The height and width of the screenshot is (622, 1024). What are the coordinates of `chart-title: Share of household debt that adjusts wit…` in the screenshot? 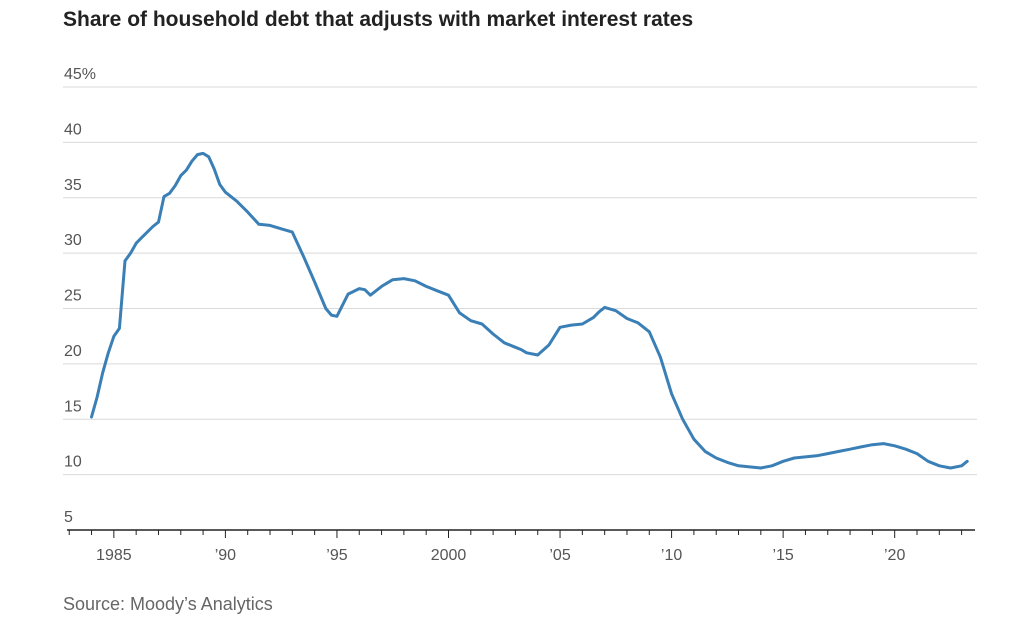 It's located at (378, 19).